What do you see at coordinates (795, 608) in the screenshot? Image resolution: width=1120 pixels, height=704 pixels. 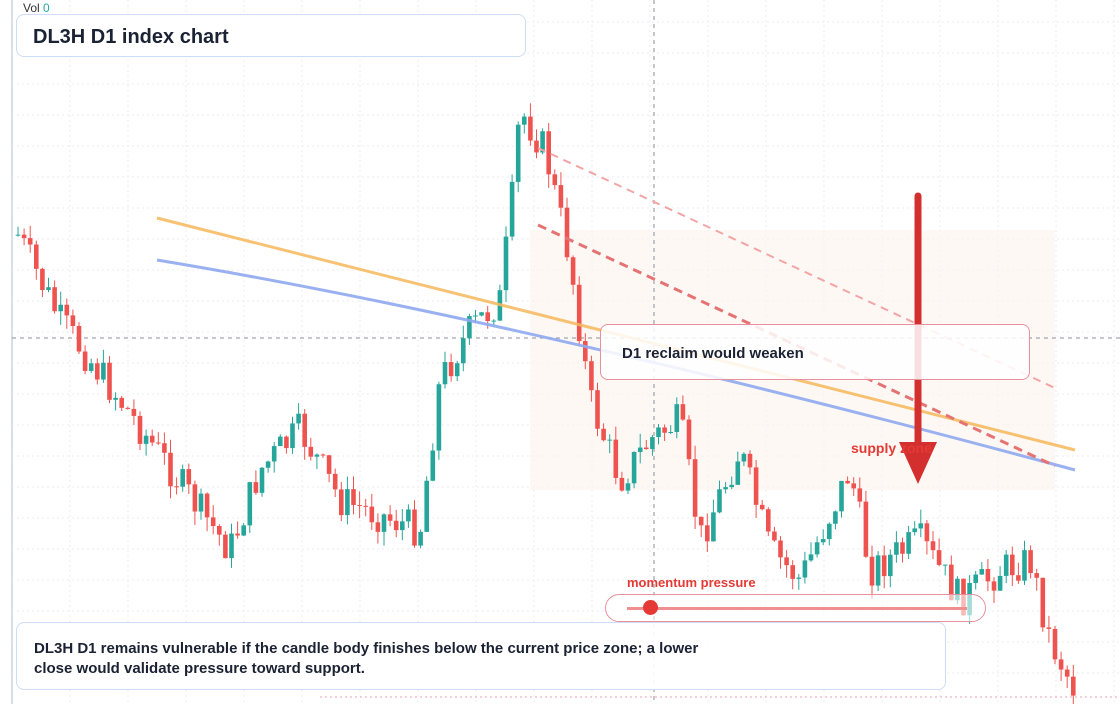 I see `gauge-box` at bounding box center [795, 608].